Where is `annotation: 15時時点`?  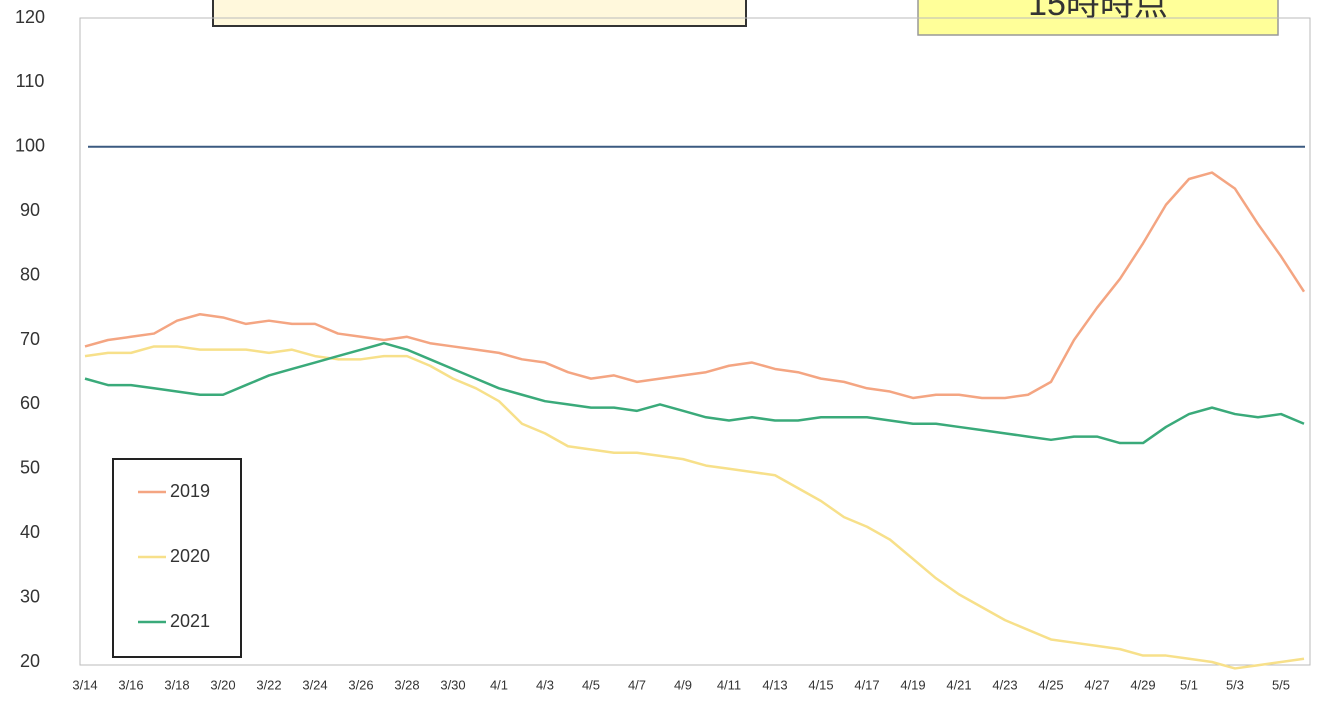
annotation: 15時時点 is located at coordinates (1098, 11).